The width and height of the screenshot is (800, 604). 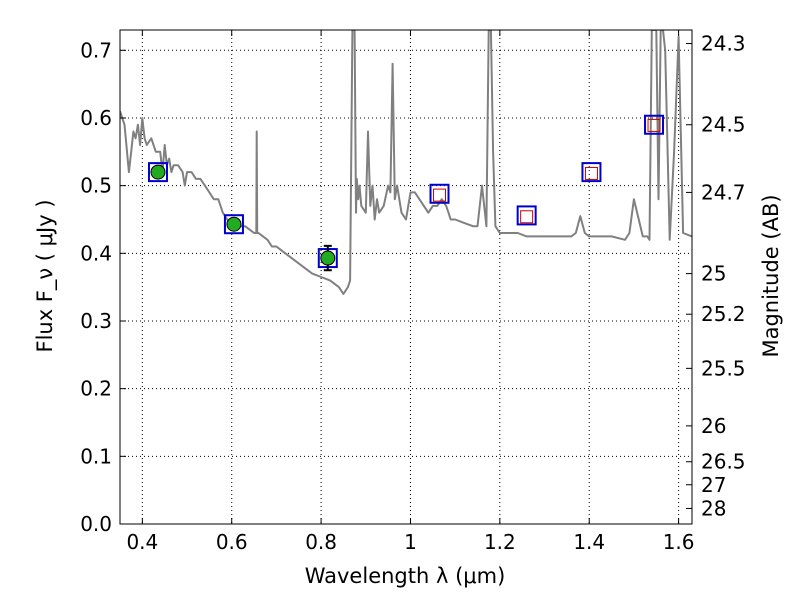 I want to click on y2-tick-label: 26.5, so click(x=723, y=462).